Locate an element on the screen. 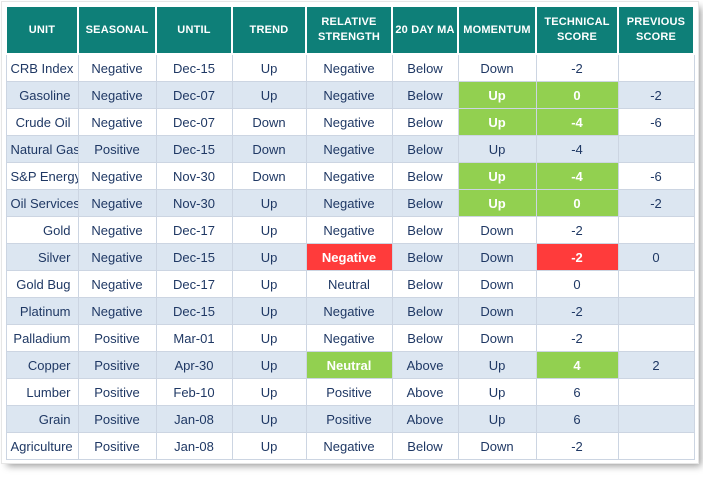 Image resolution: width=703 pixels, height=480 pixels. unit-cell: Copper is located at coordinates (42, 365).